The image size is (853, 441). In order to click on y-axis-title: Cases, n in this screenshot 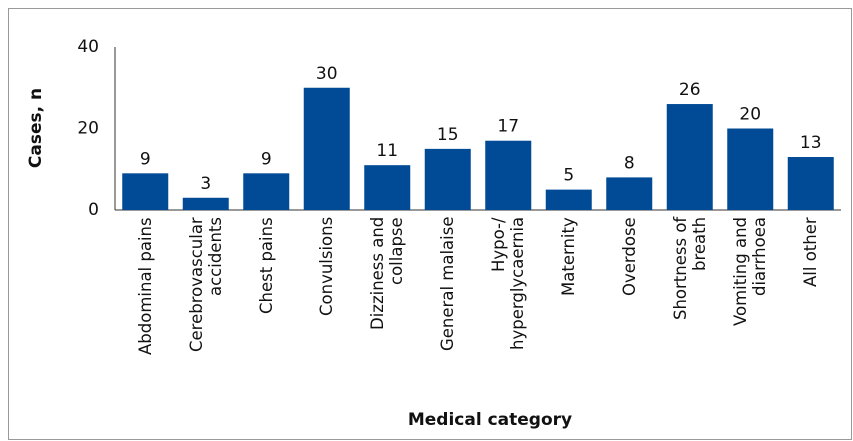, I will do `click(36, 128)`.